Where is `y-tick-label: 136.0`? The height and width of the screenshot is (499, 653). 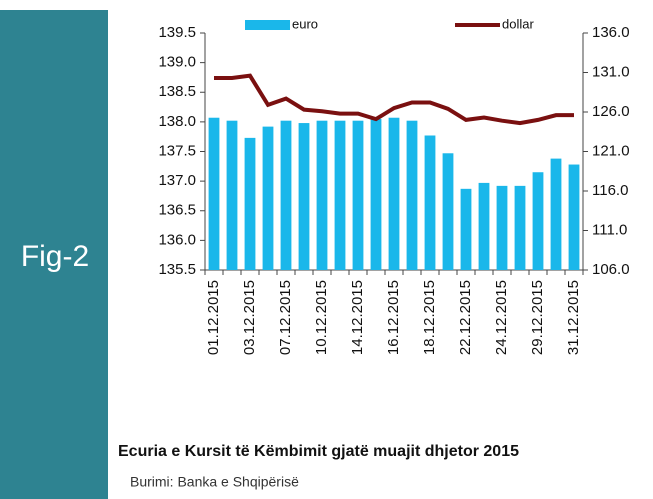 y-tick-label: 136.0 is located at coordinates (177, 239).